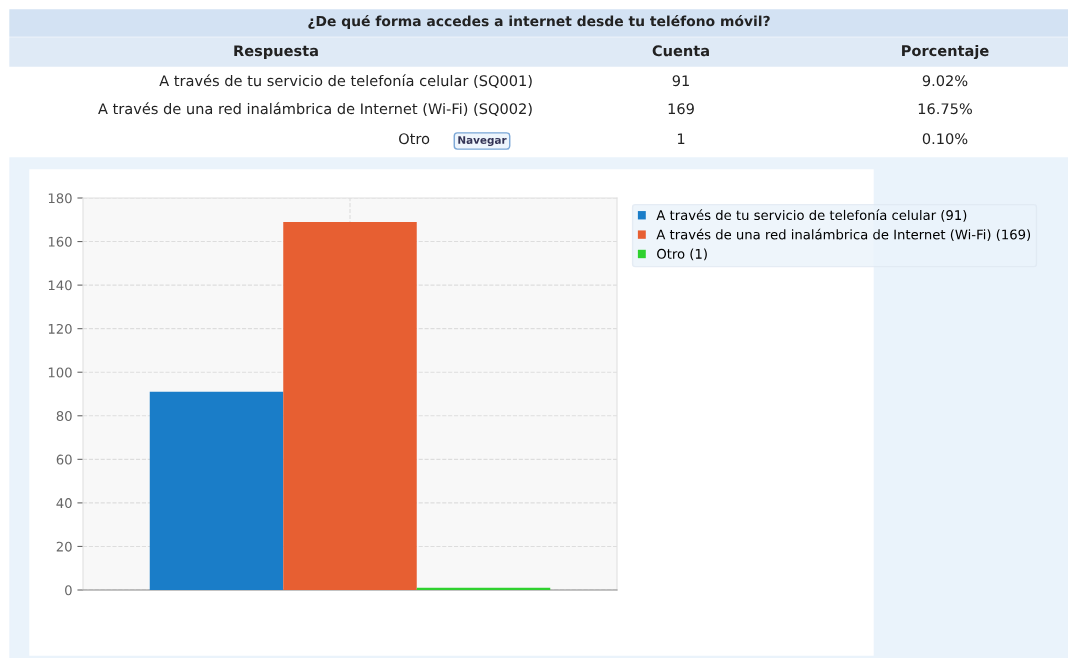  I want to click on legend-label: A través de una red inalámbrica de Internet (Wi-Fi) (169), so click(843, 235).